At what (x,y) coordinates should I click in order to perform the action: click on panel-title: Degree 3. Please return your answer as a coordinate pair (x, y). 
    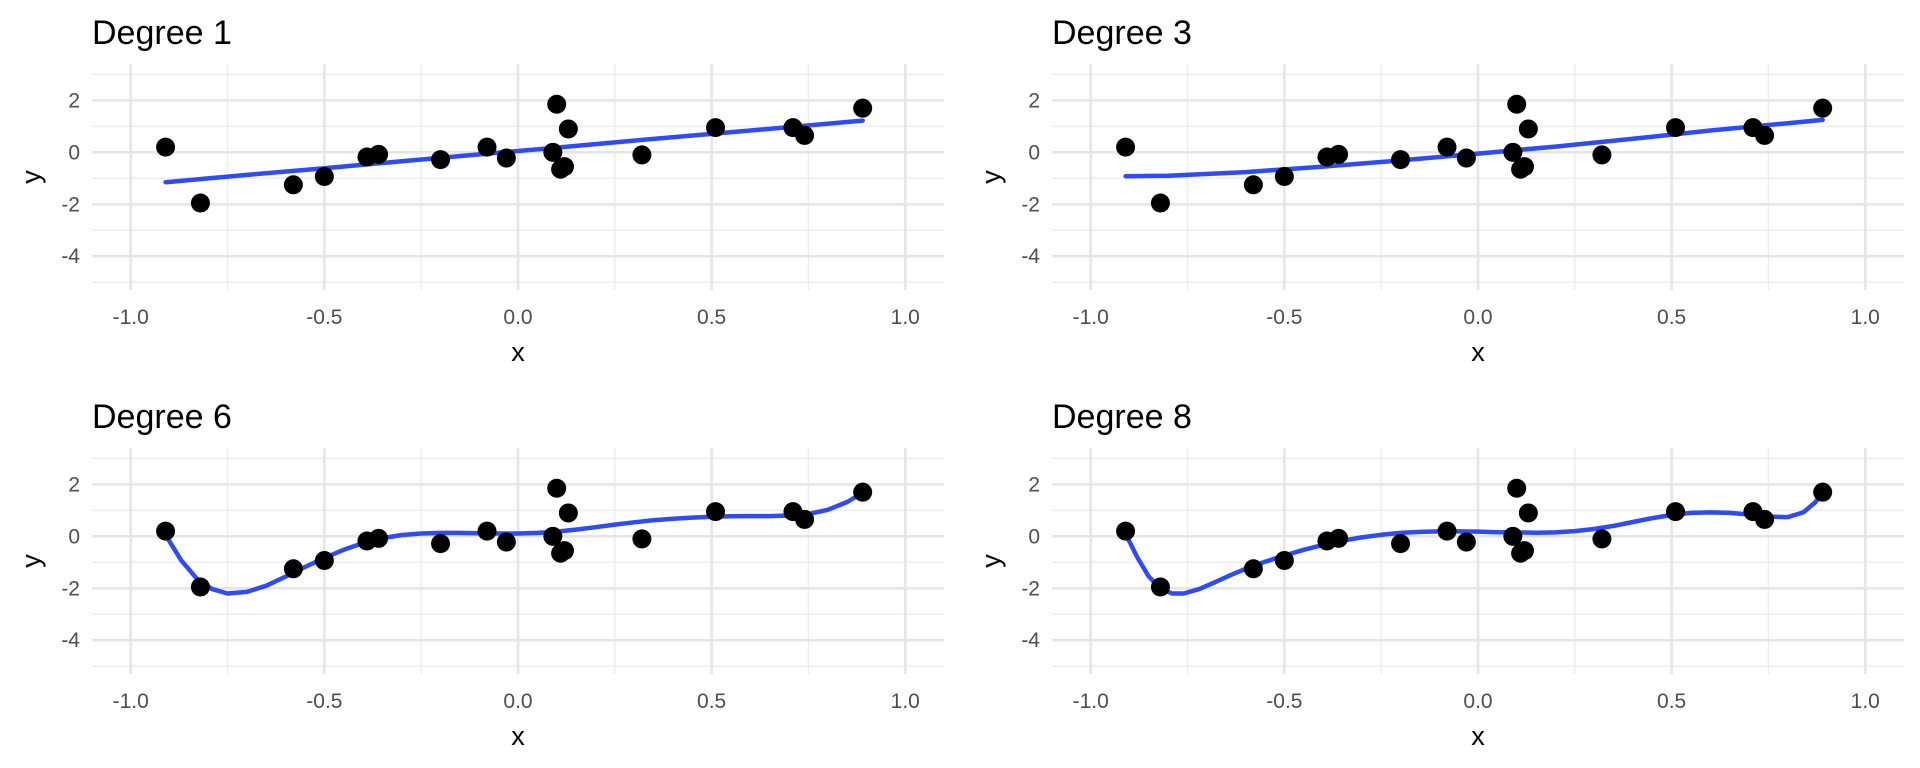
    Looking at the image, I should click on (1122, 33).